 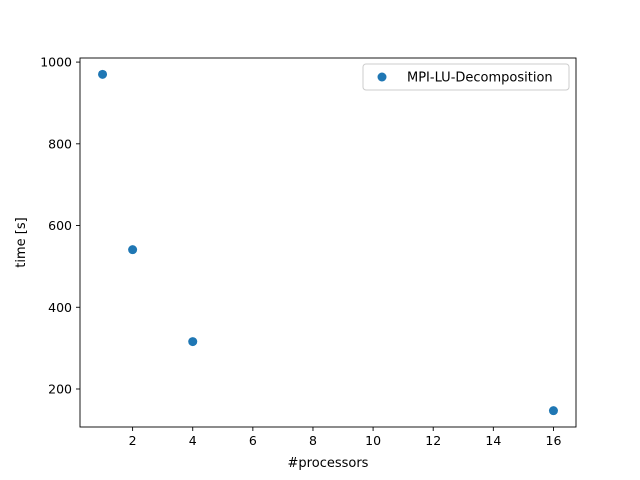 I want to click on x-axis-ticks: 2 4 6 8 10 12 14 16, so click(x=345, y=437).